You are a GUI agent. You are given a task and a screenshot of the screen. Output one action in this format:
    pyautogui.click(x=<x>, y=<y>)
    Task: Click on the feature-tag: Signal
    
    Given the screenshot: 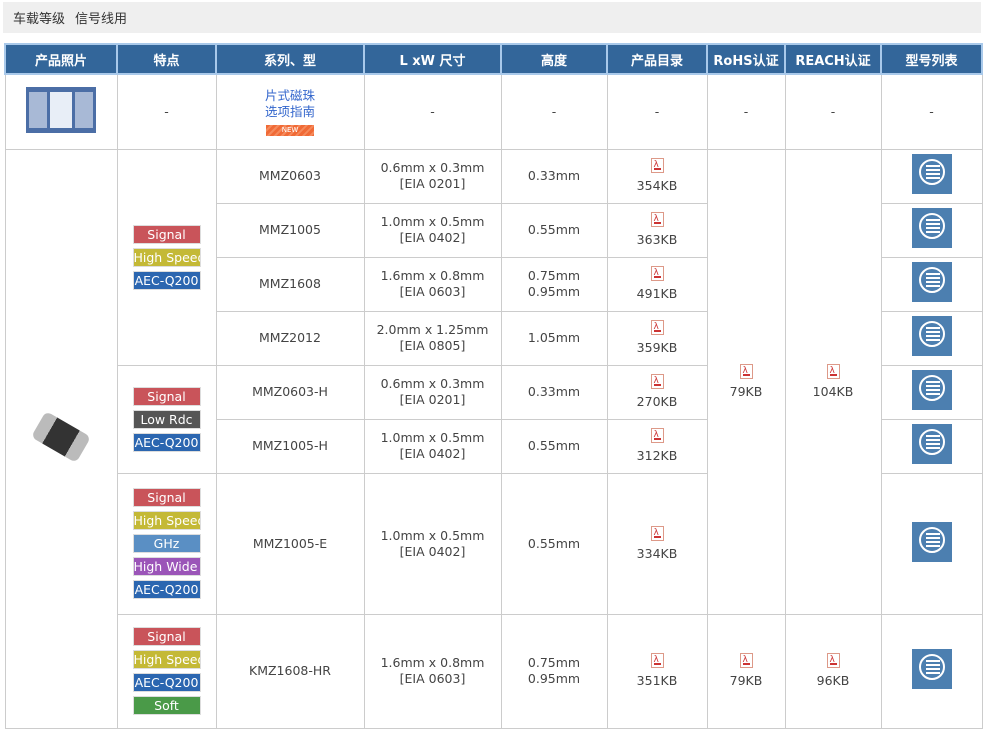 What is the action you would take?
    pyautogui.click(x=166, y=396)
    